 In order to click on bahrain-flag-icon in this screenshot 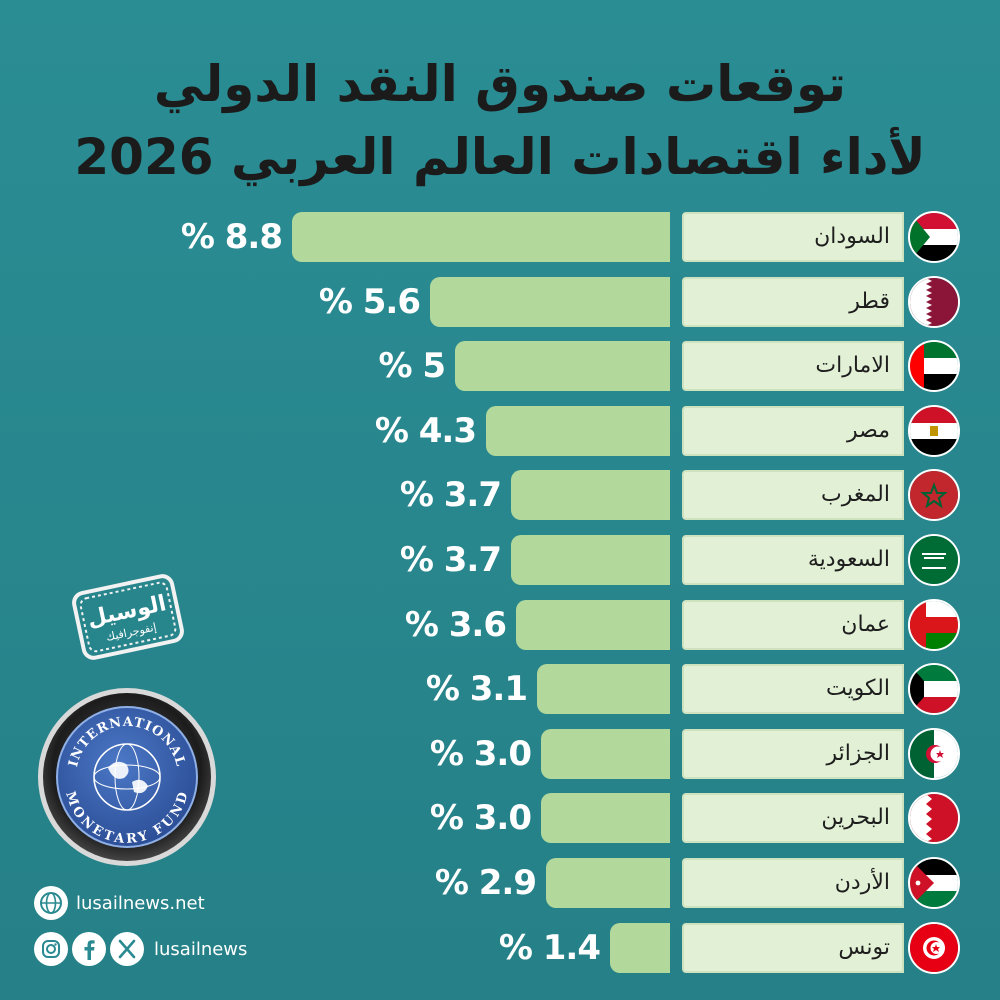, I will do `click(934, 818)`.